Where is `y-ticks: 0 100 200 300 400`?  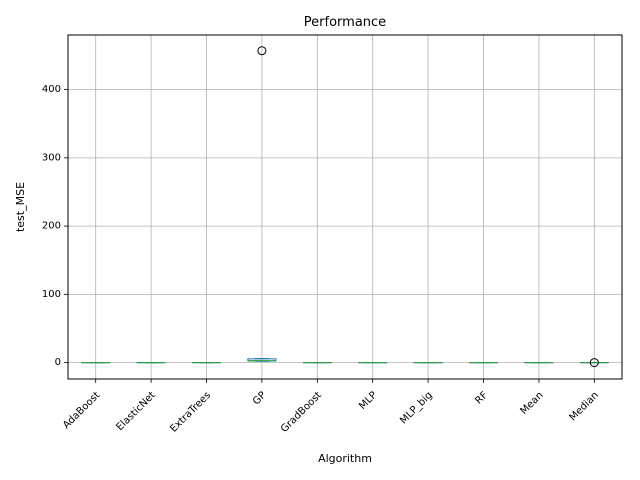 y-ticks: 0 100 200 300 400 is located at coordinates (55, 226).